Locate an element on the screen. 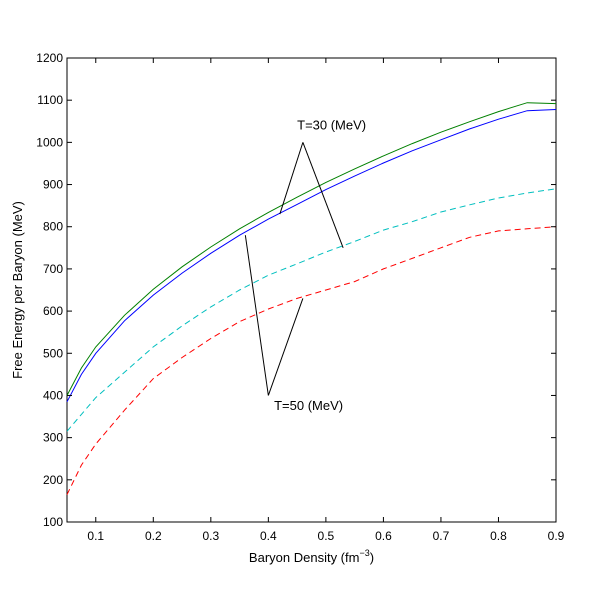  y-tick-label: 600 is located at coordinates (53, 311).